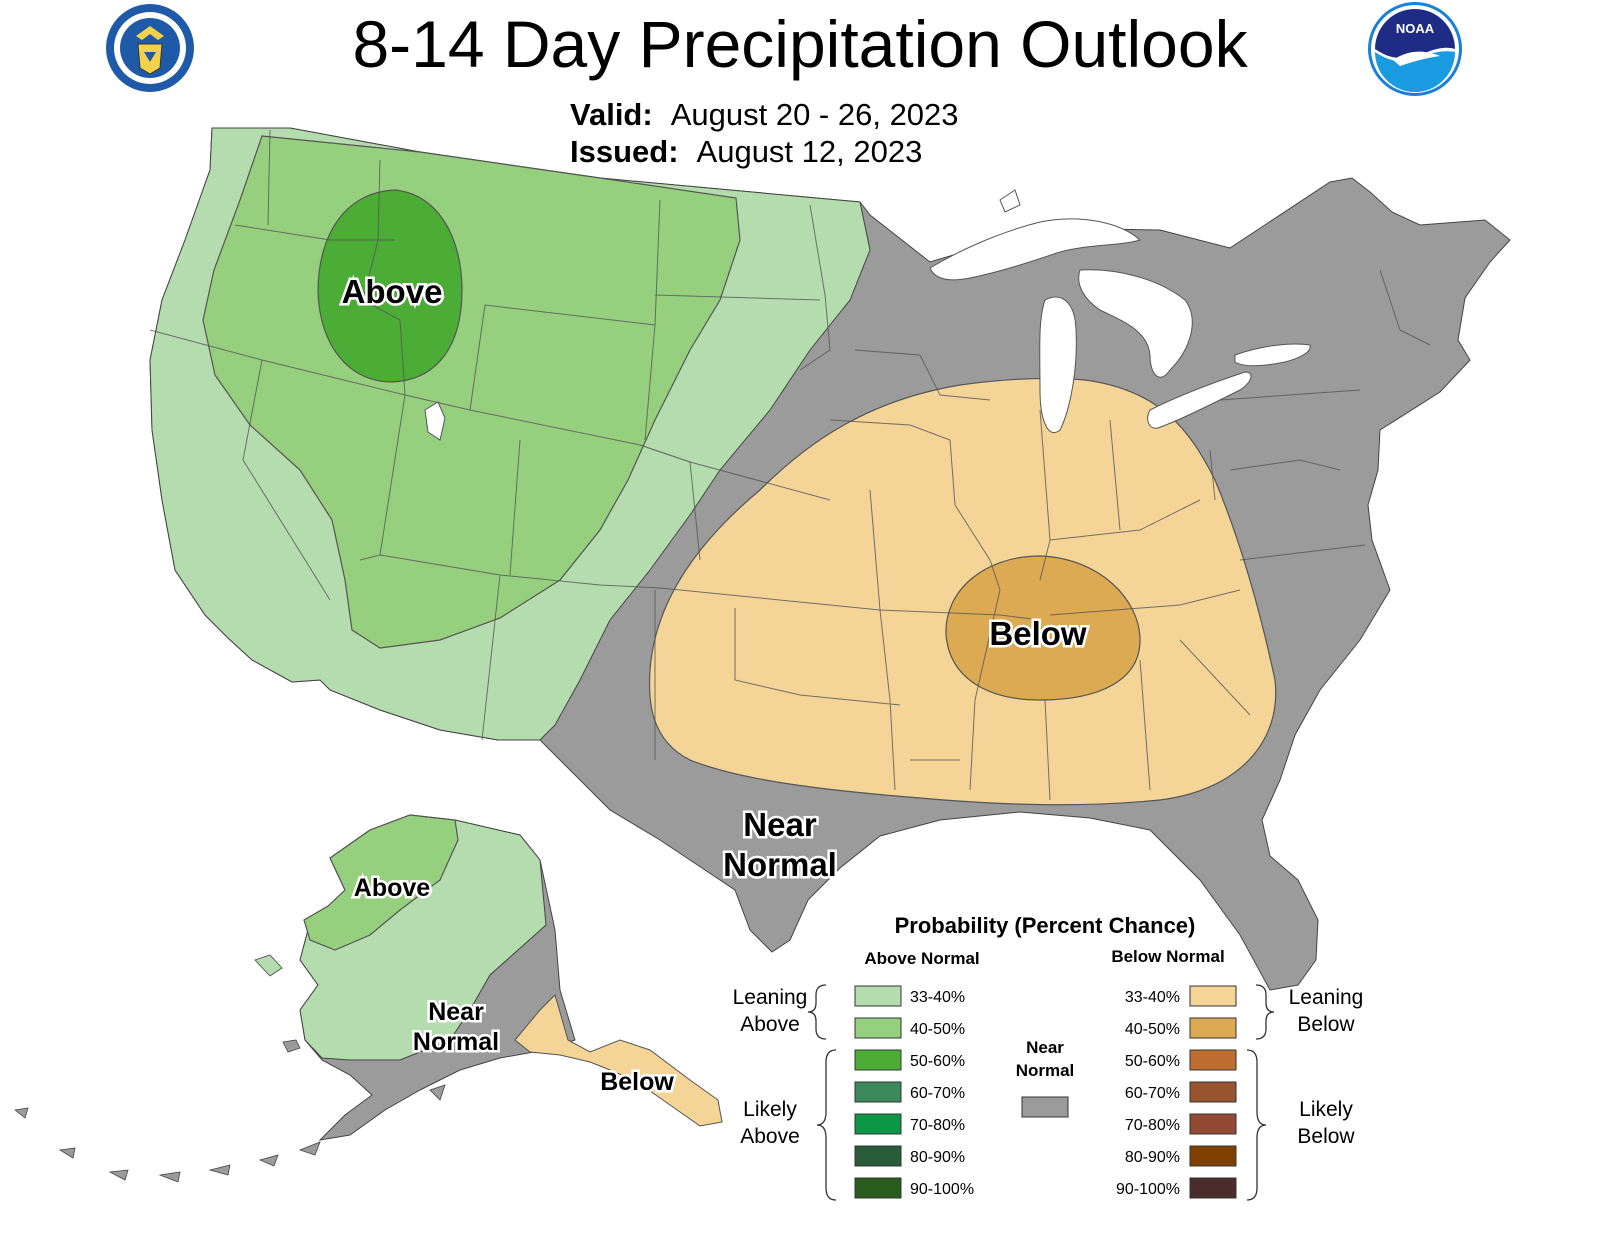  What do you see at coordinates (1045, 1070) in the screenshot?
I see `legend-near-header-2: Normal` at bounding box center [1045, 1070].